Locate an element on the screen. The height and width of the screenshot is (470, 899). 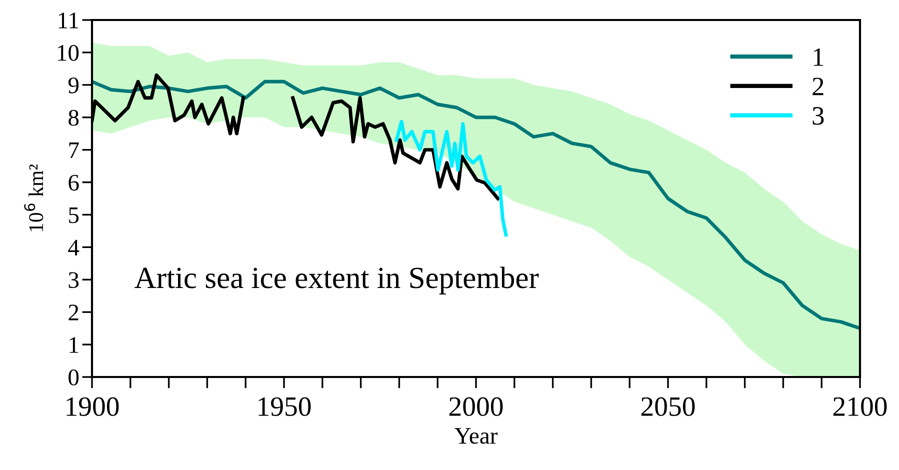
x-tick-label: 2000 is located at coordinates (476, 406).